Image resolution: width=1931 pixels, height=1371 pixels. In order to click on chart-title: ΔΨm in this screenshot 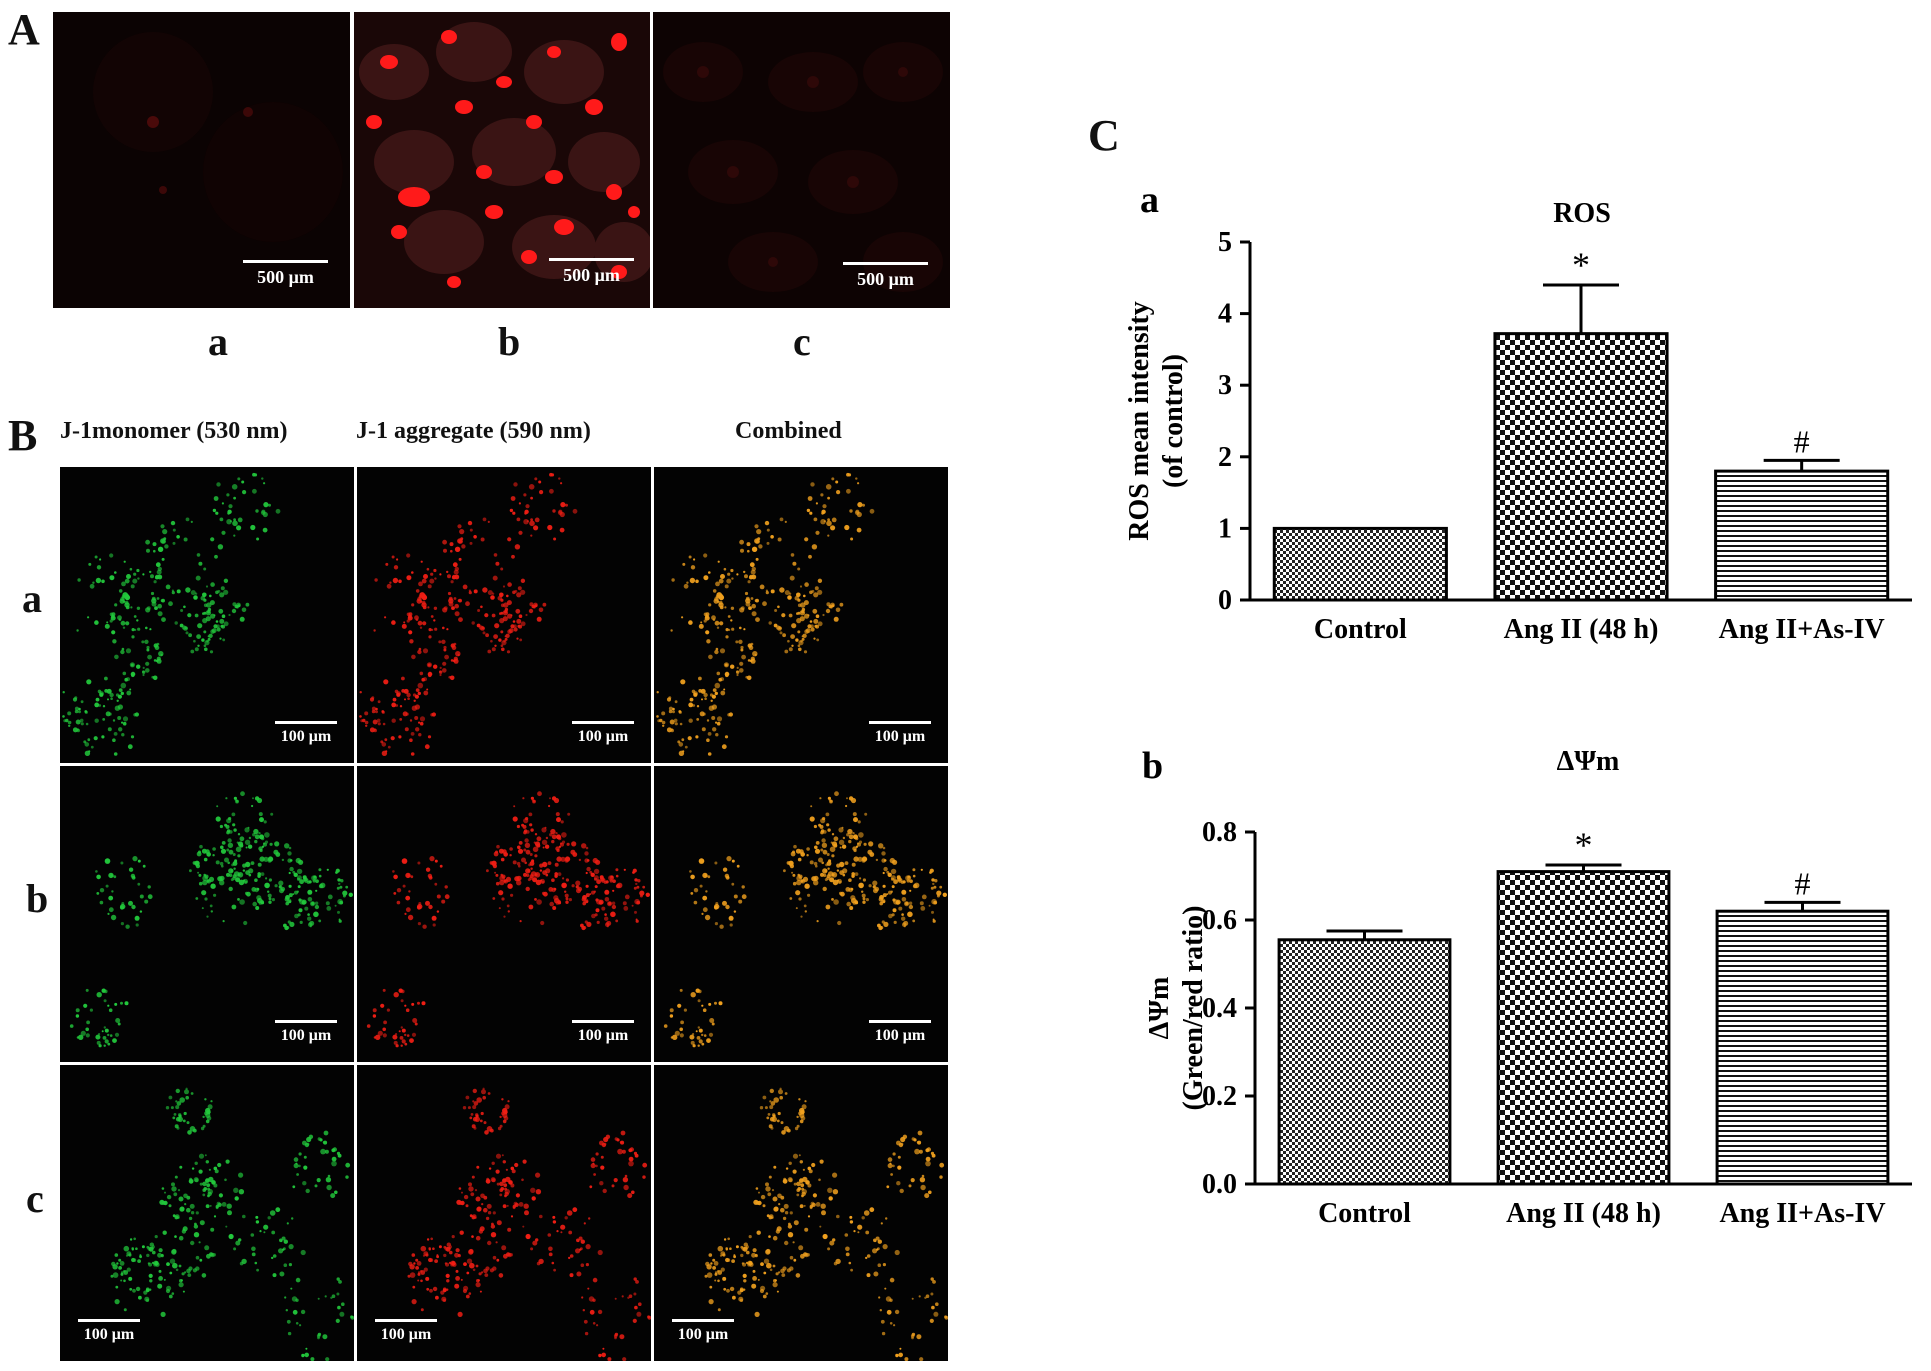, I will do `click(1588, 761)`.